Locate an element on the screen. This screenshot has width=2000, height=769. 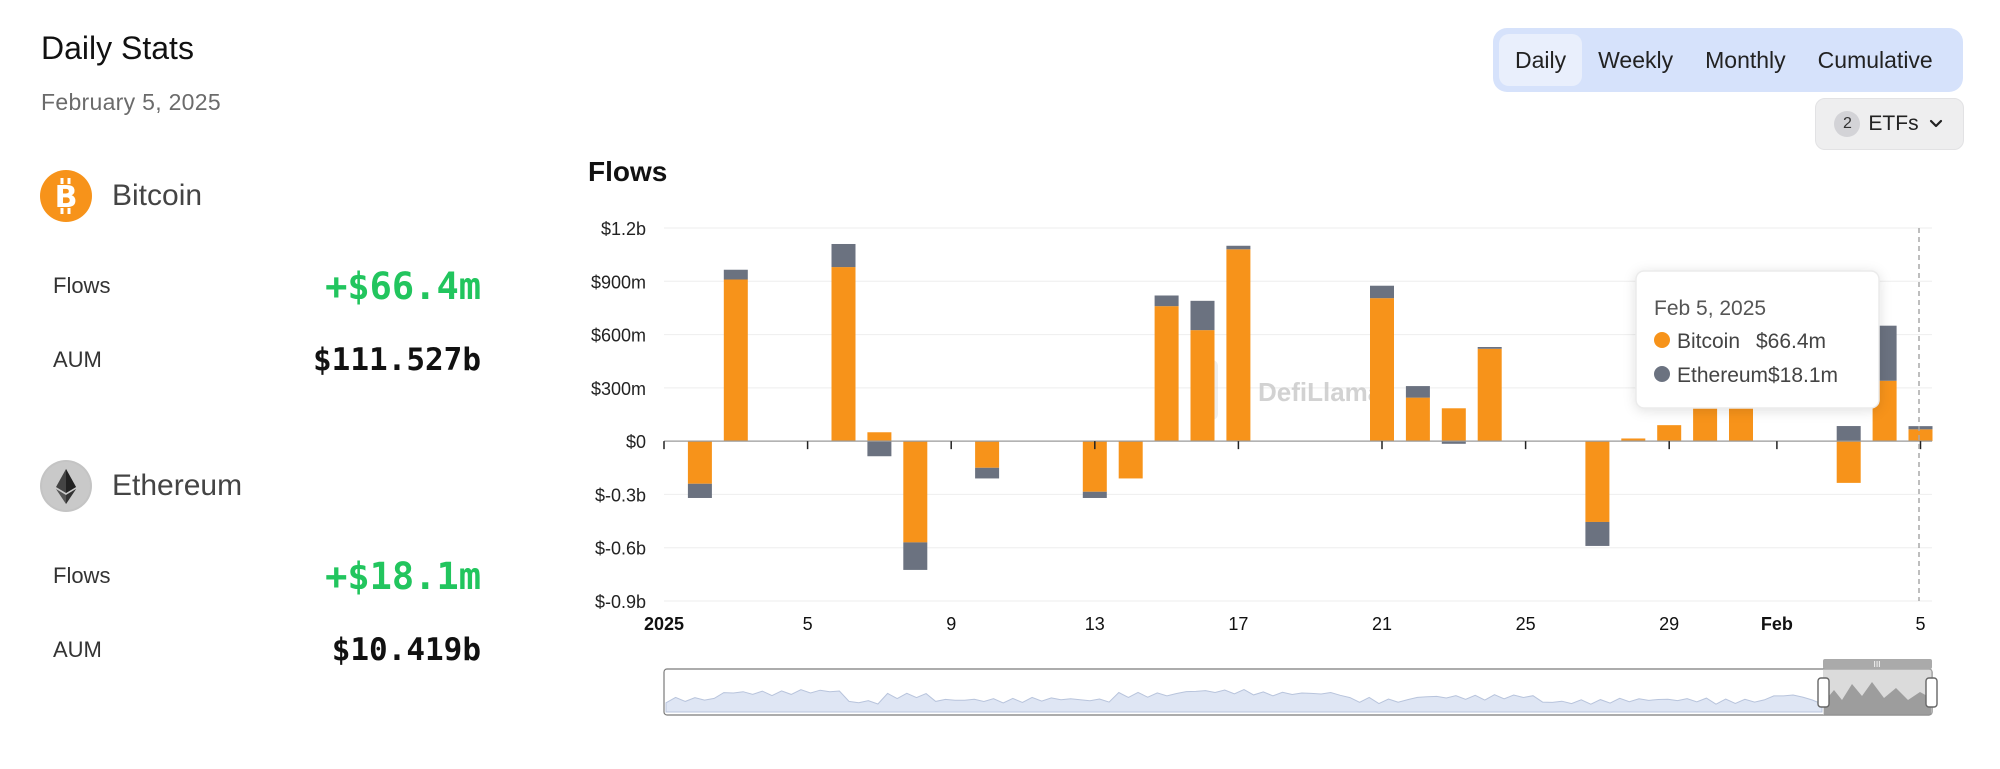
y-tick-label: $300m is located at coordinates (618, 389).